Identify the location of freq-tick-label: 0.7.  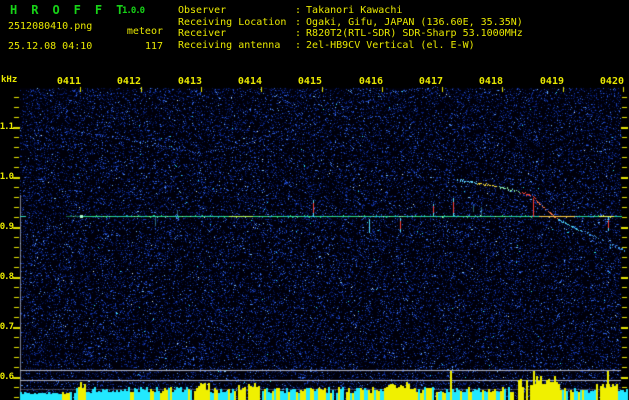
(7, 327).